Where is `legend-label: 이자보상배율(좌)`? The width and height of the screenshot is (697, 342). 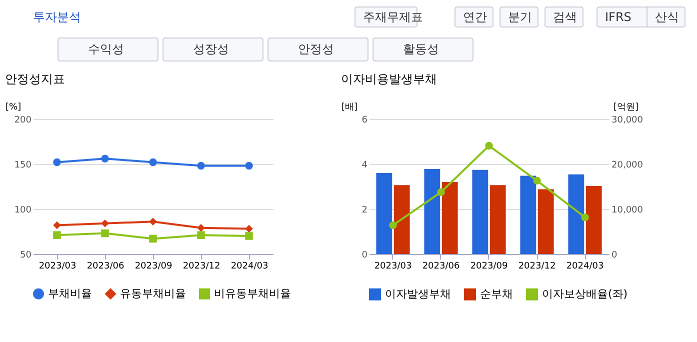
legend-label: 이자보상배율(좌) is located at coordinates (585, 293).